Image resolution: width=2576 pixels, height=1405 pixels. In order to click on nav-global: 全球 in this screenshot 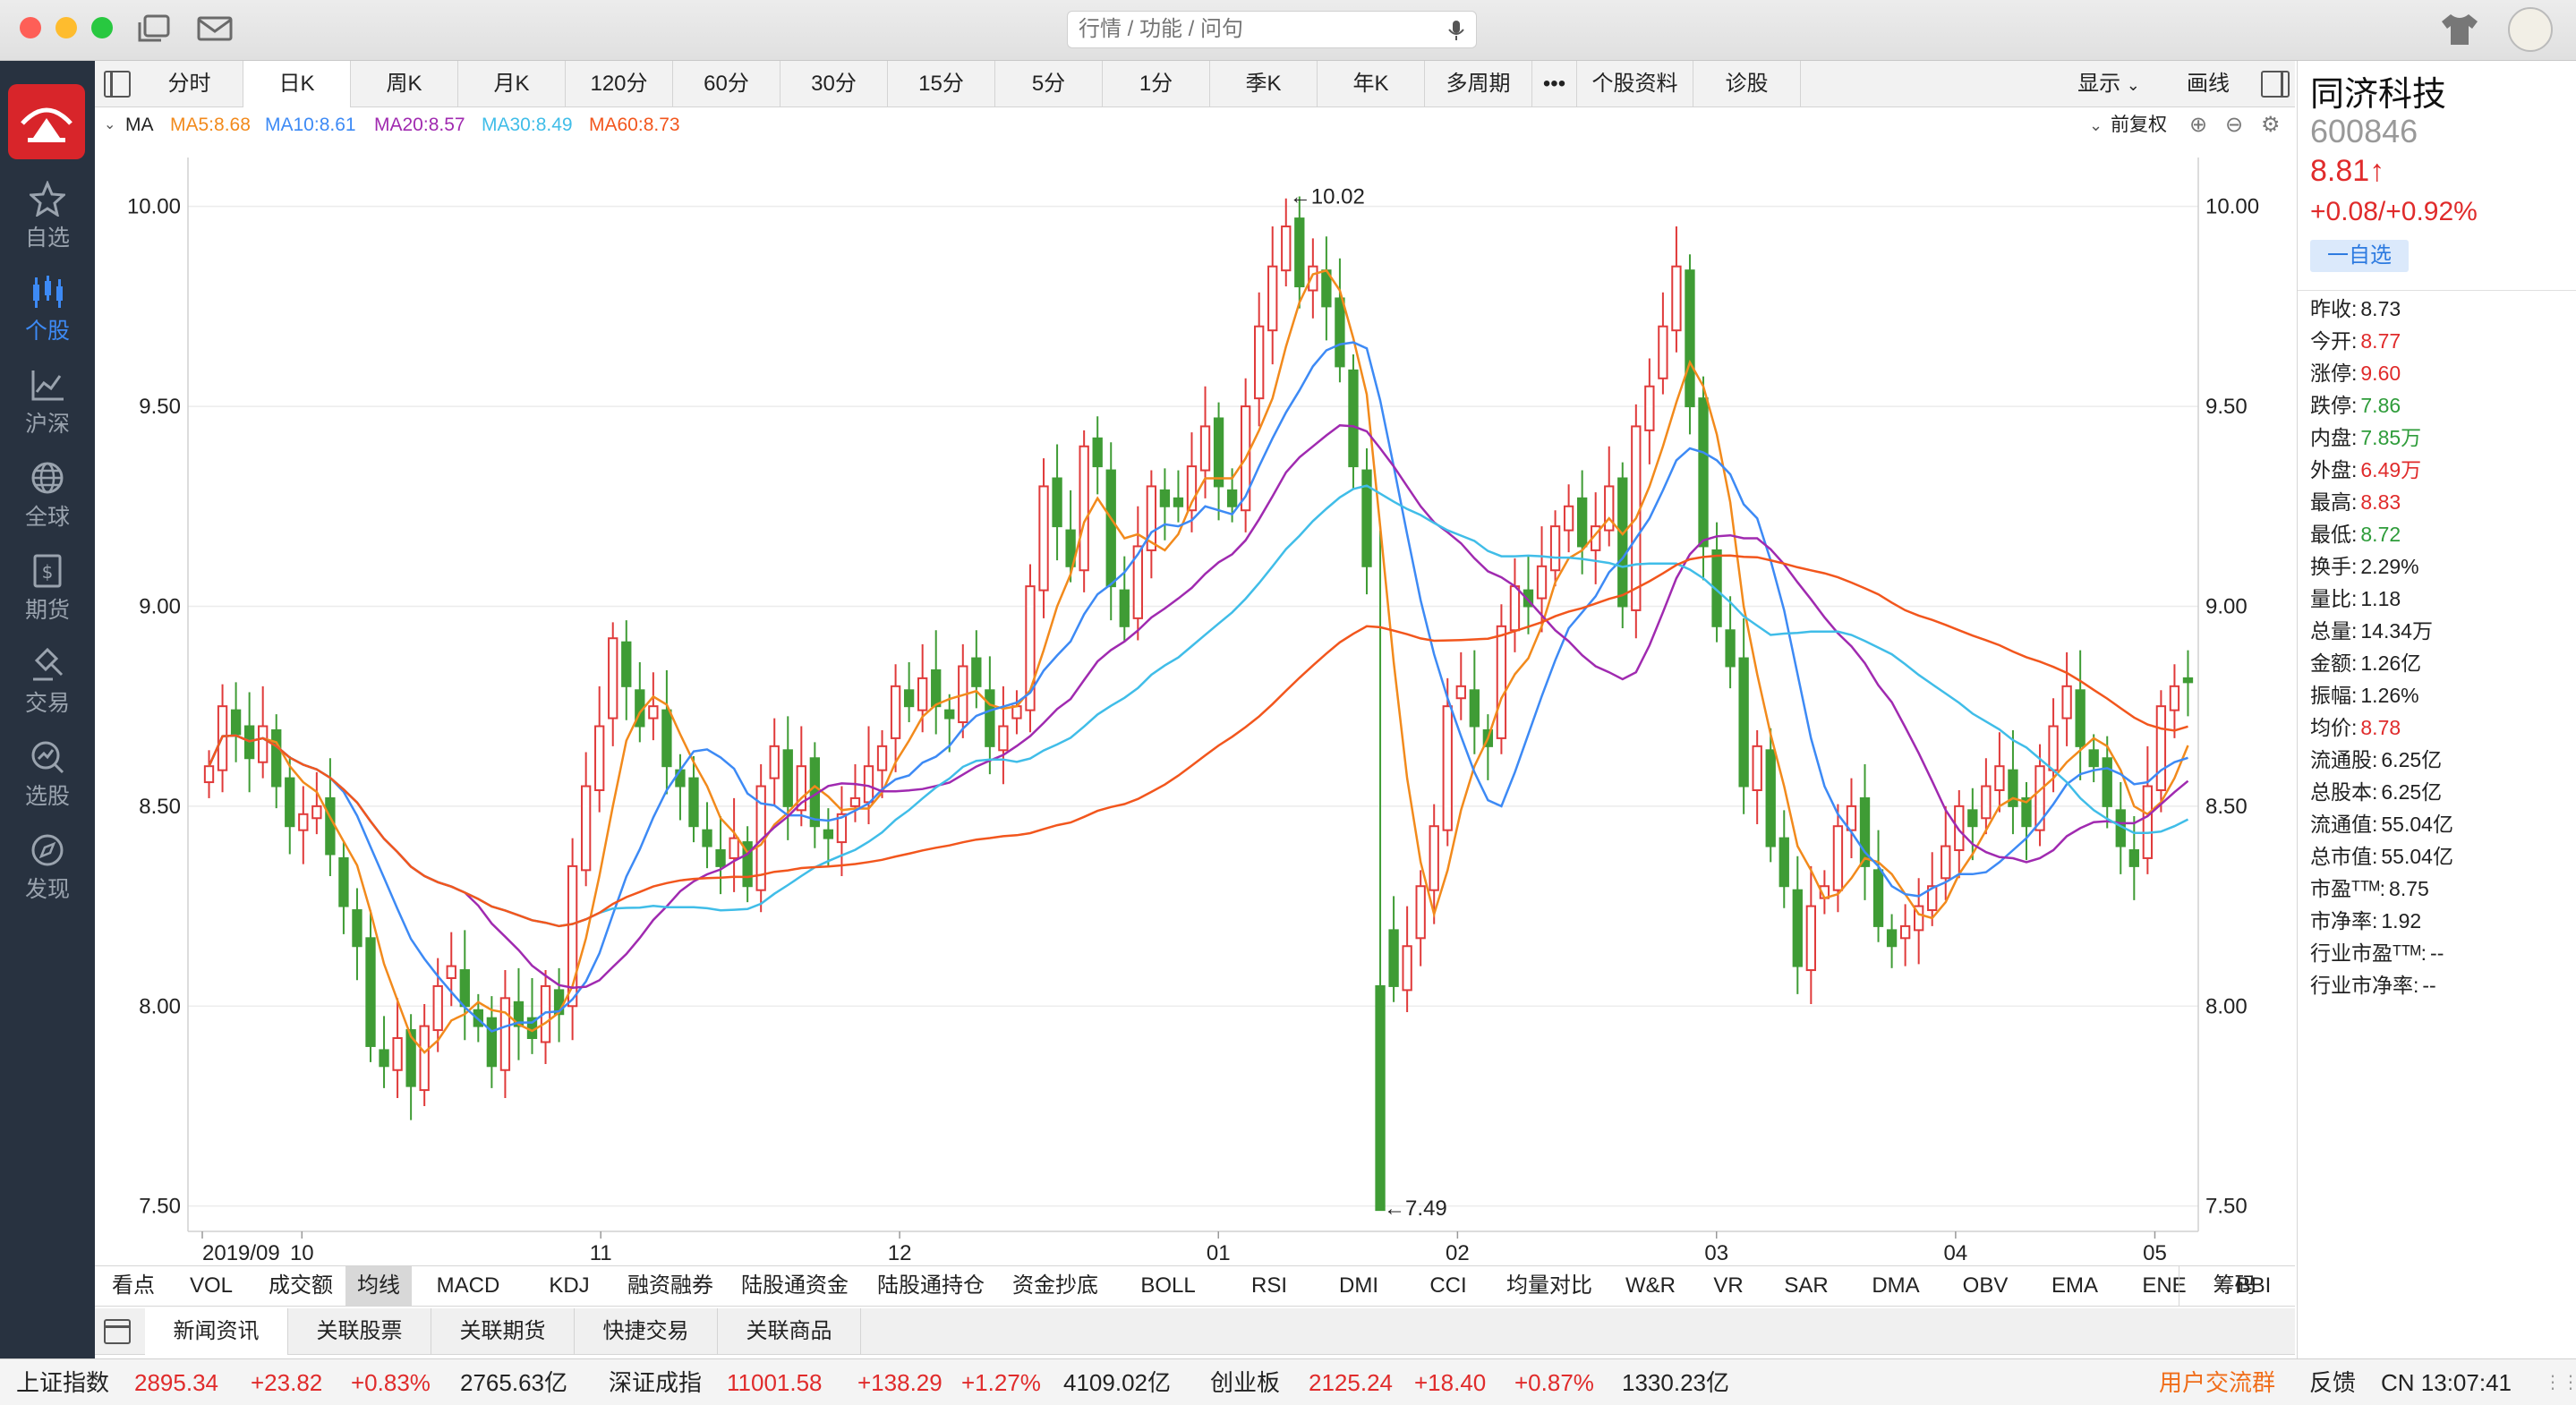, I will do `click(47, 501)`.